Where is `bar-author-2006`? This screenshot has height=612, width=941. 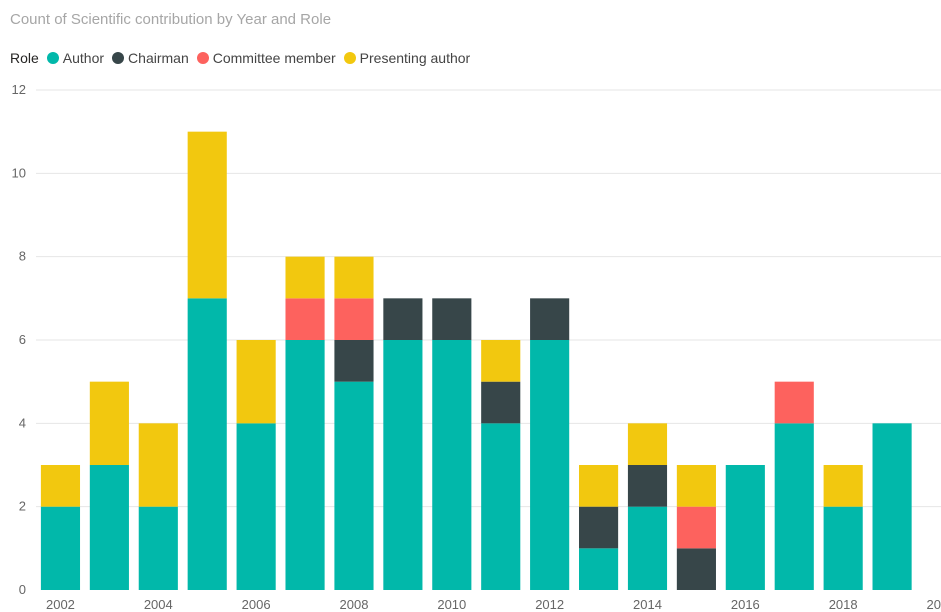
bar-author-2006 is located at coordinates (256, 506).